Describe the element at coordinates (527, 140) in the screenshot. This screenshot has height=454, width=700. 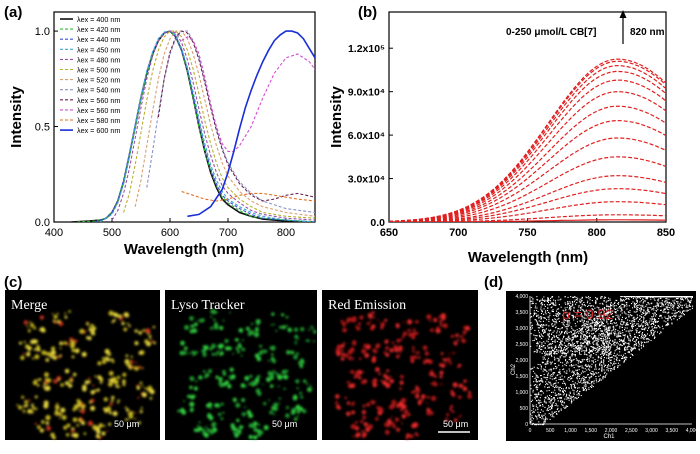
I see `chart-b-series-line` at that location.